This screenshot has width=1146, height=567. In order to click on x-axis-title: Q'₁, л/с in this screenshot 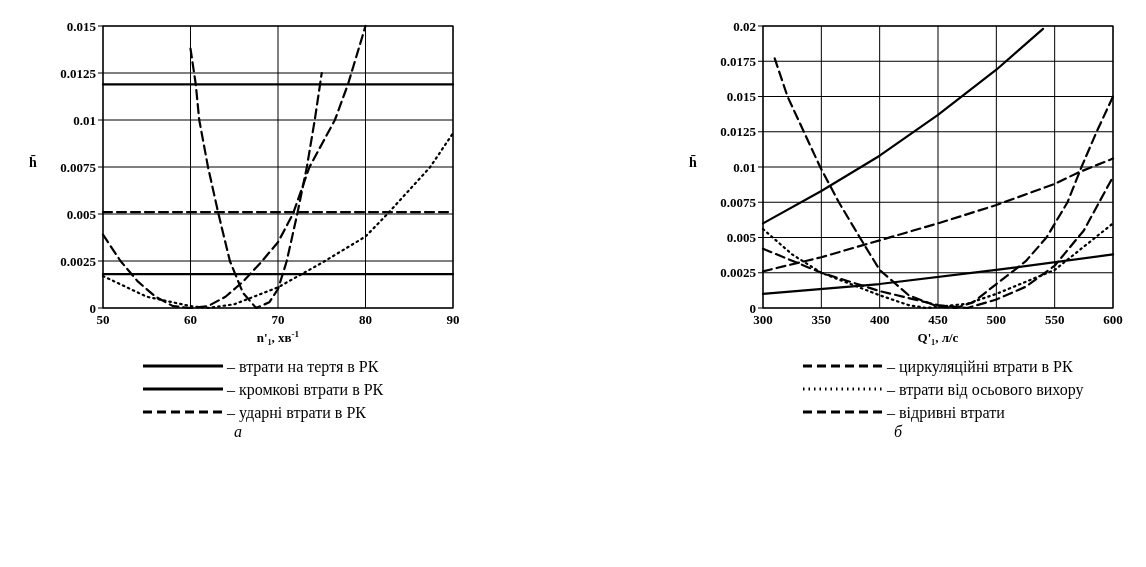, I will do `click(938, 337)`.